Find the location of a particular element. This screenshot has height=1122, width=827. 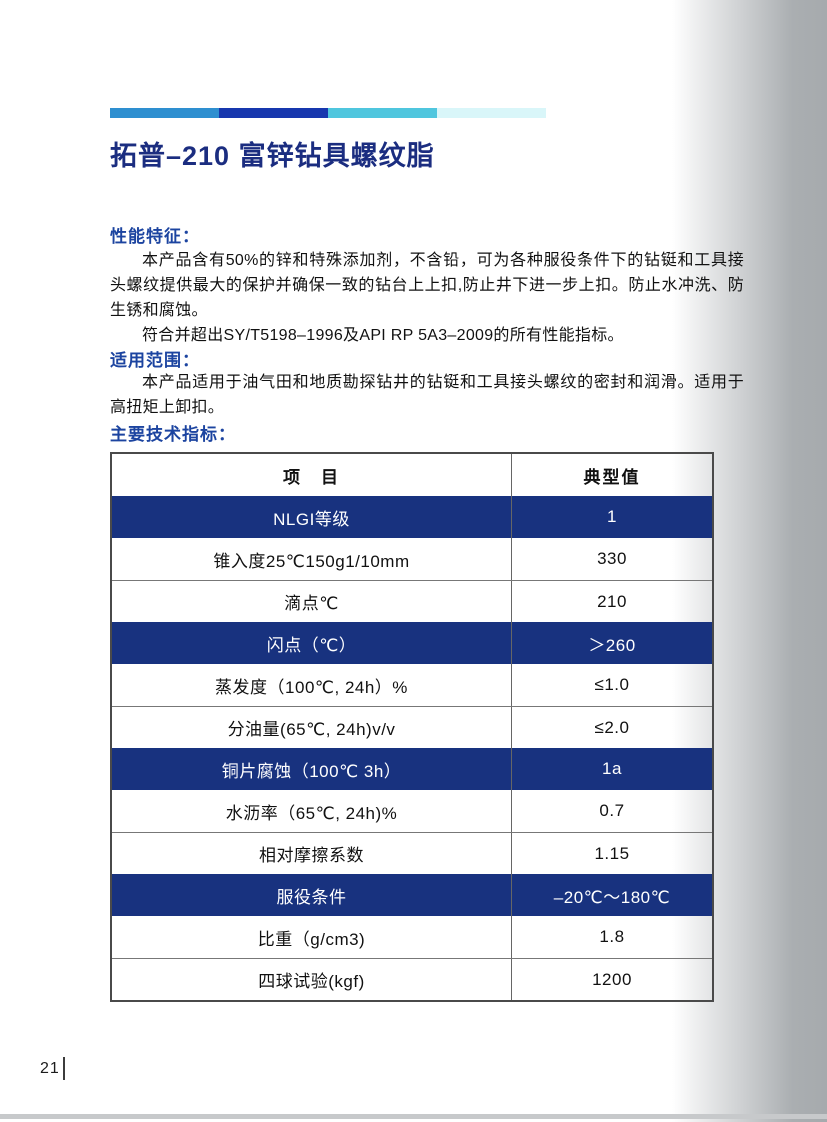

table-row: 分油量(65℃, 24h)v/v ≤2.0 is located at coordinates (412, 727).